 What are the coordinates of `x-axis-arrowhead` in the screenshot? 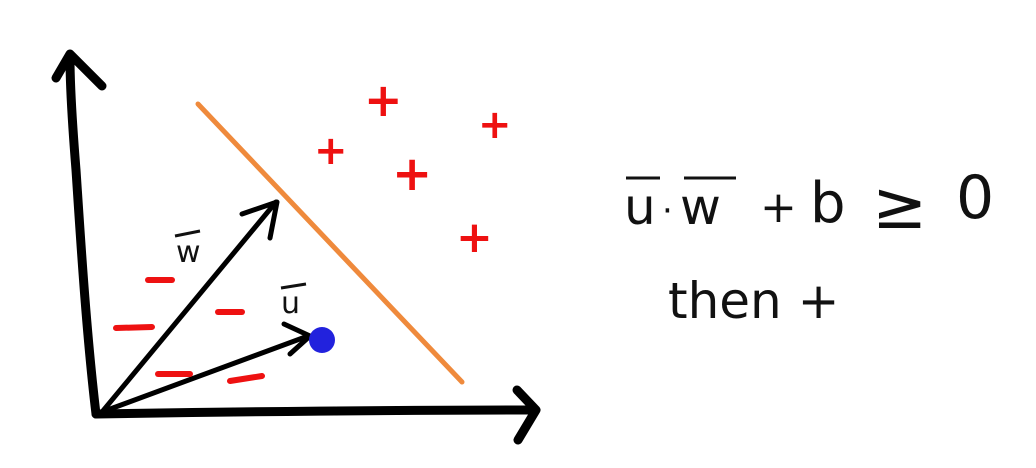 It's located at (526, 415).